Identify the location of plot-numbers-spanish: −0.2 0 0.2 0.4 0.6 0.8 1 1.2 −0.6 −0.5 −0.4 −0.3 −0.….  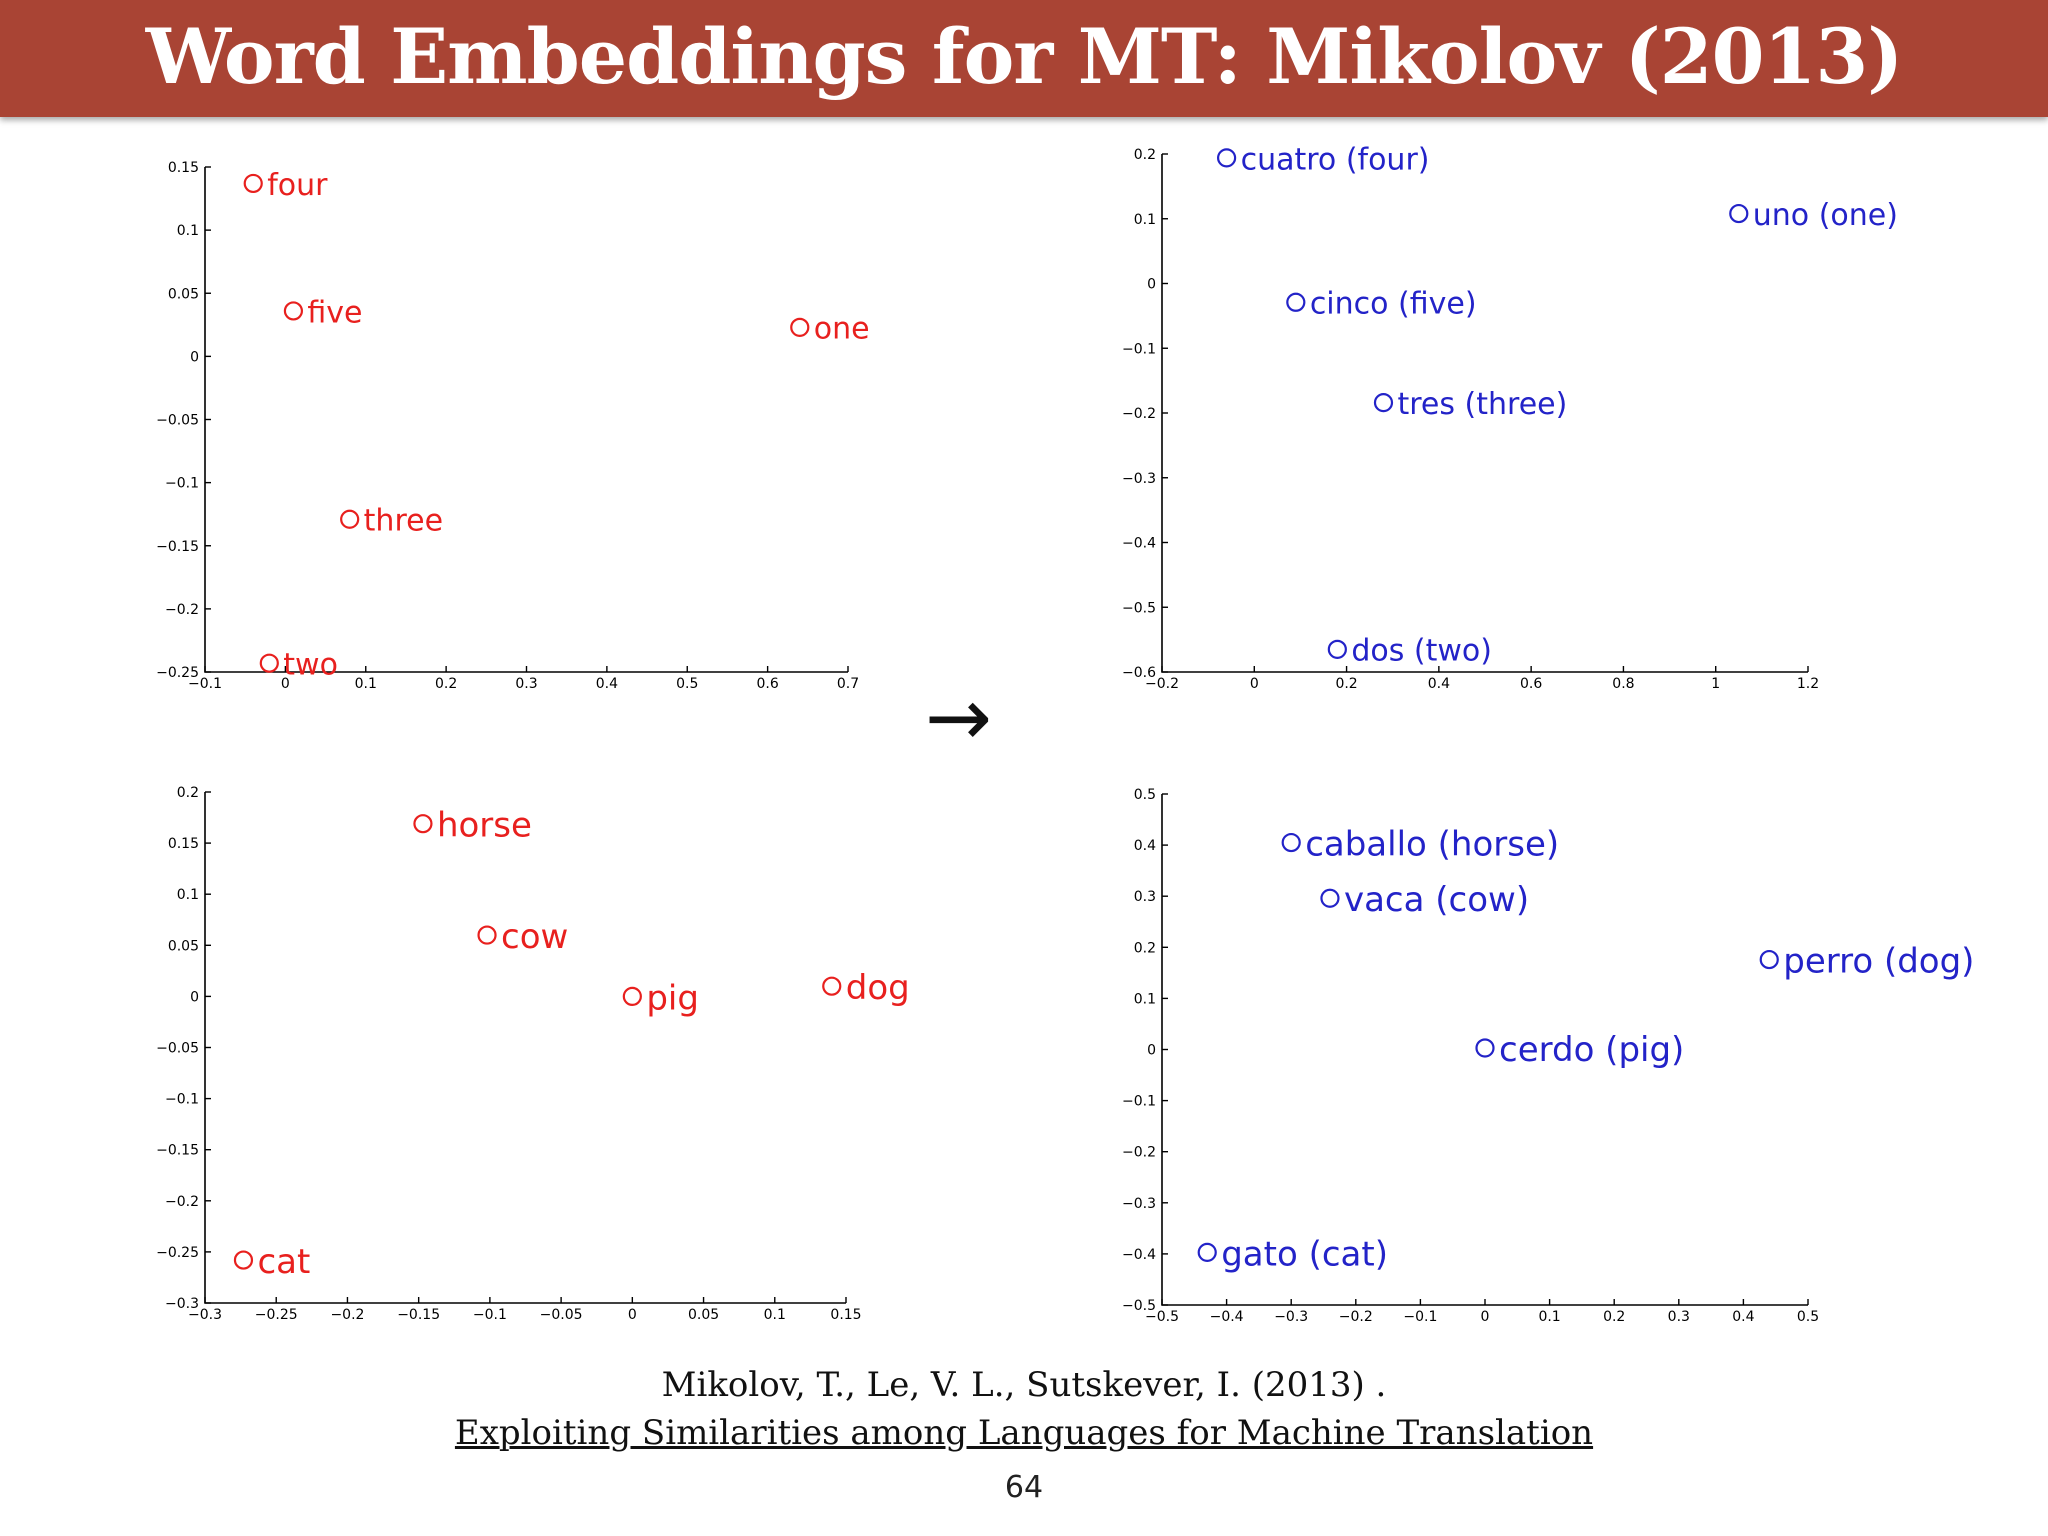
(1510, 417).